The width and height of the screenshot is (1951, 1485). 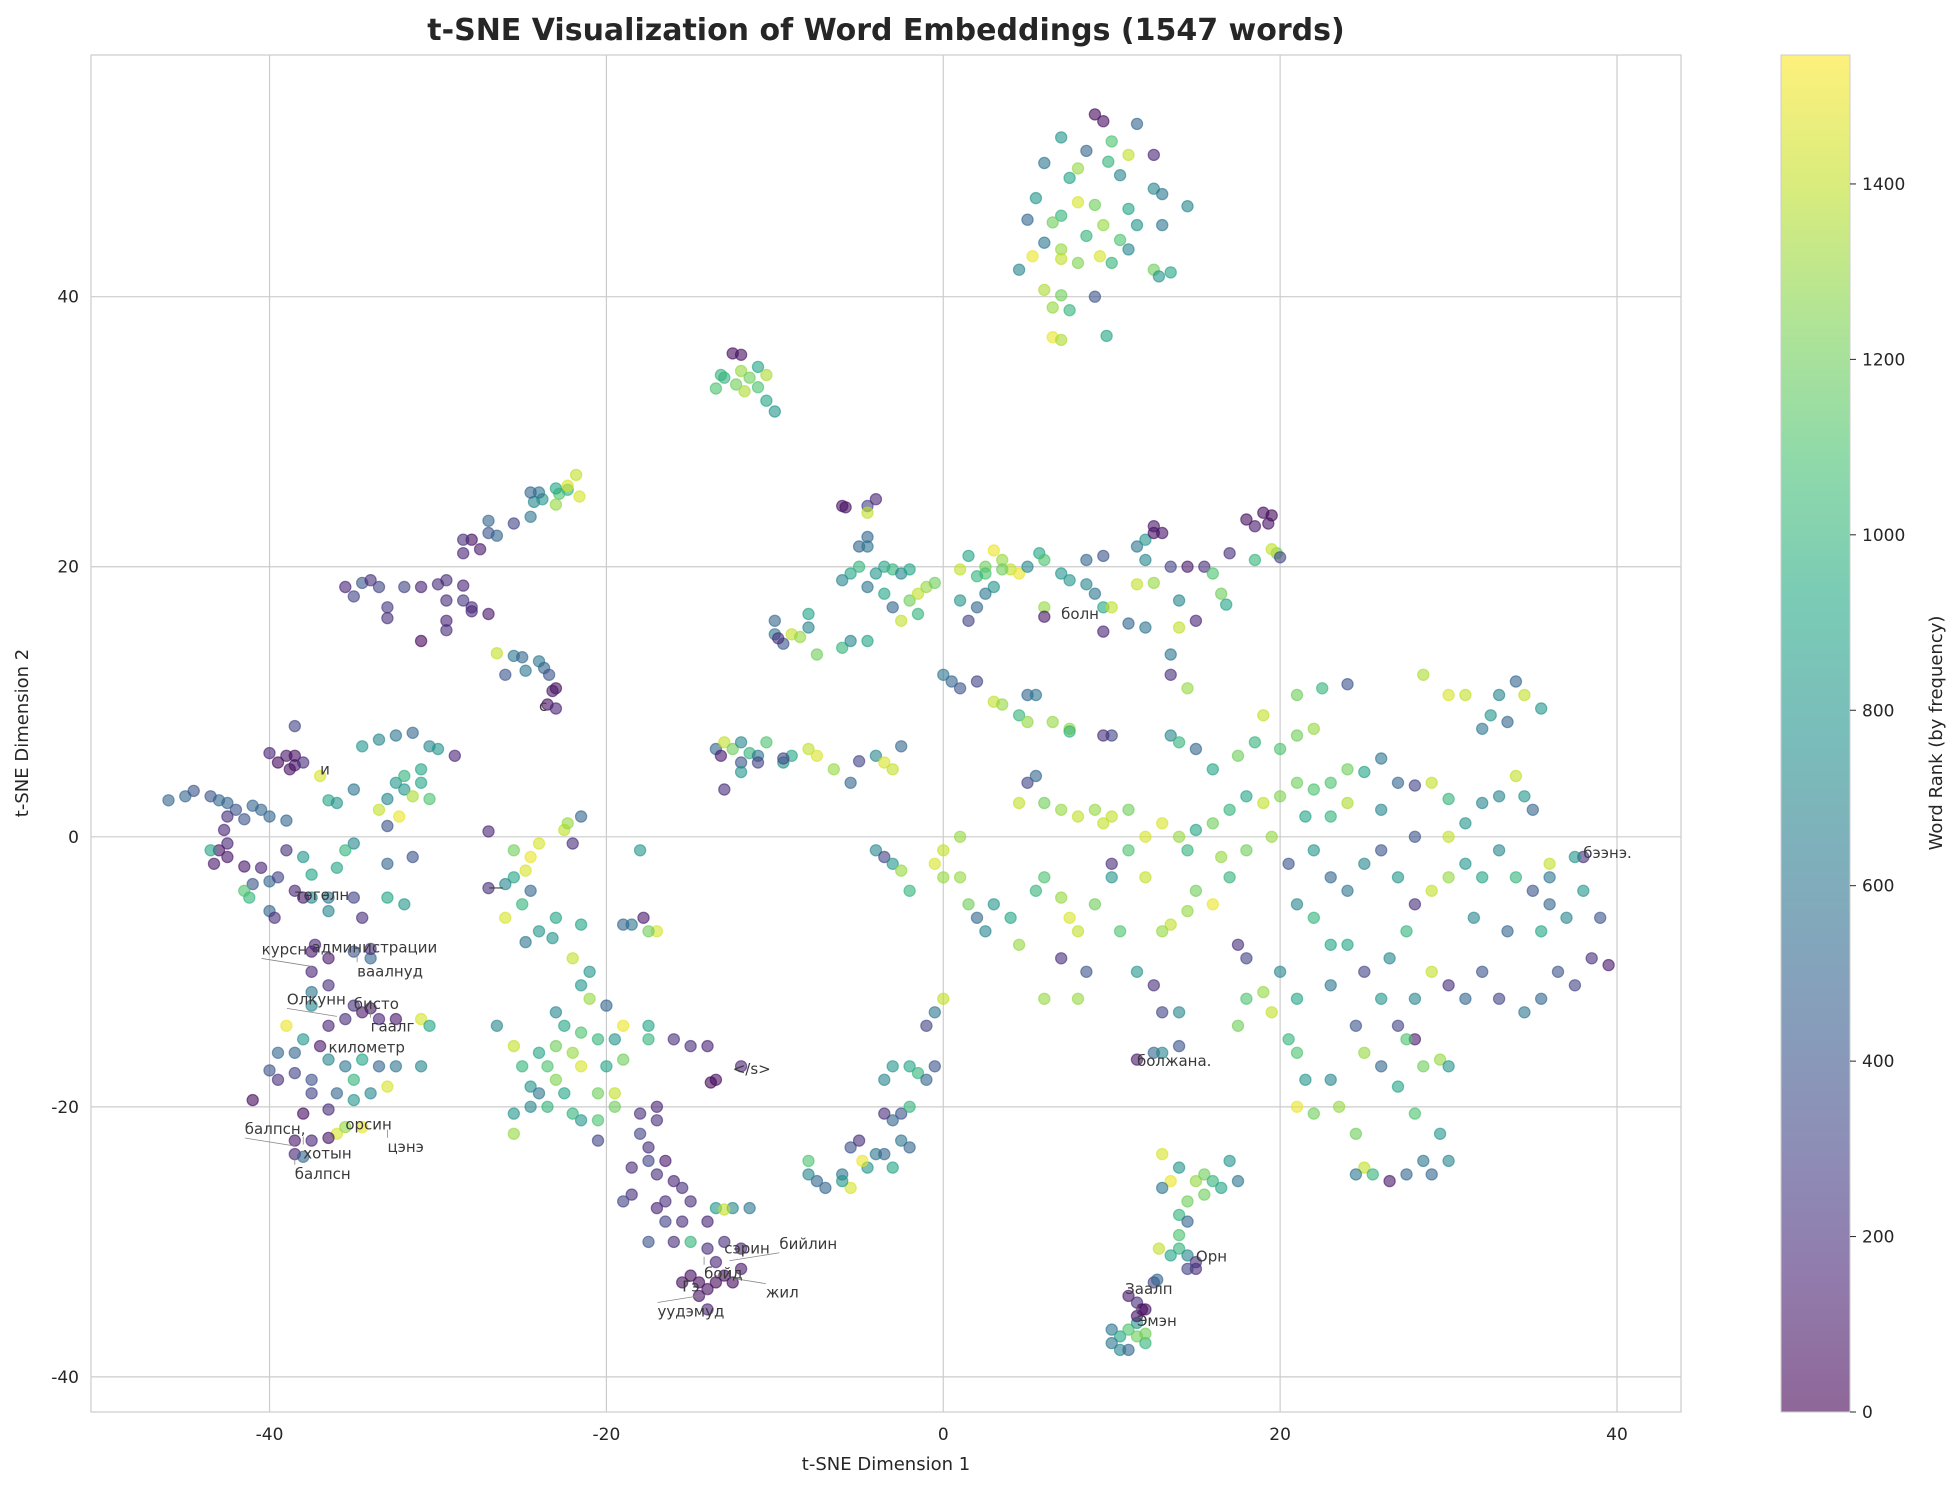 I want to click on word-label: Олкунн, so click(x=316, y=999).